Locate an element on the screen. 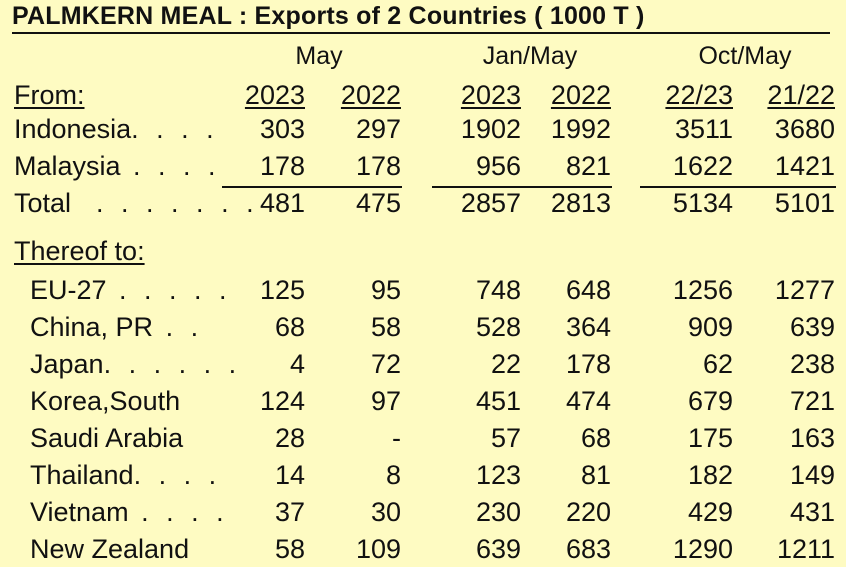 This screenshot has width=846, height=567. destination-row-label: China, PR . . is located at coordinates (116, 327).